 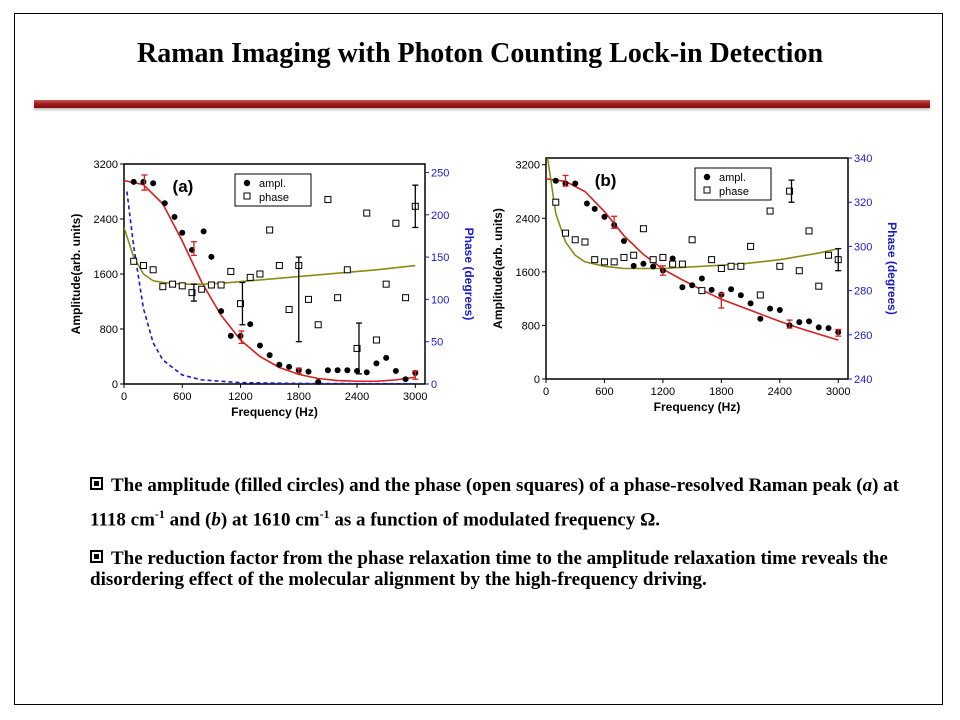 What do you see at coordinates (299, 397) in the screenshot?
I see `x-tick-label: 1800` at bounding box center [299, 397].